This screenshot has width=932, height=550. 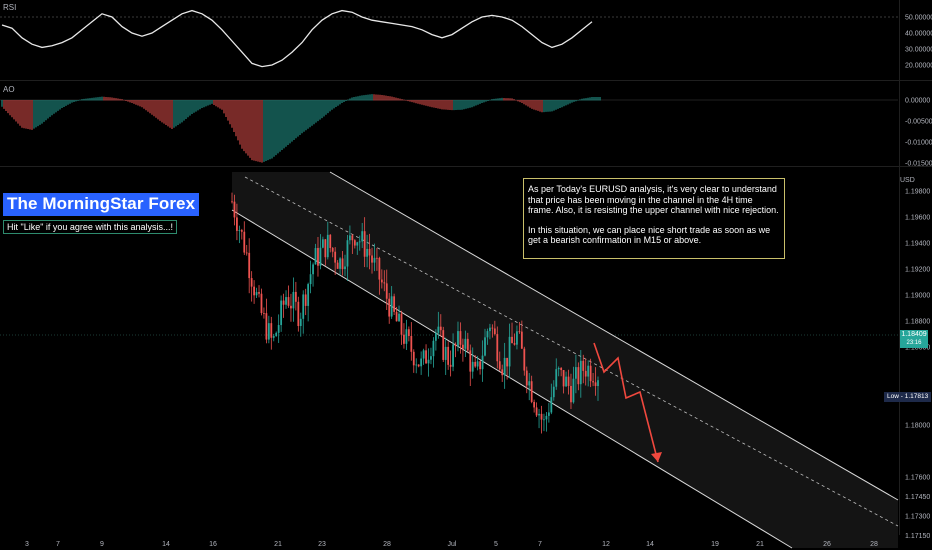 I want to click on price-tick-label: 1.17300, so click(x=917, y=517).